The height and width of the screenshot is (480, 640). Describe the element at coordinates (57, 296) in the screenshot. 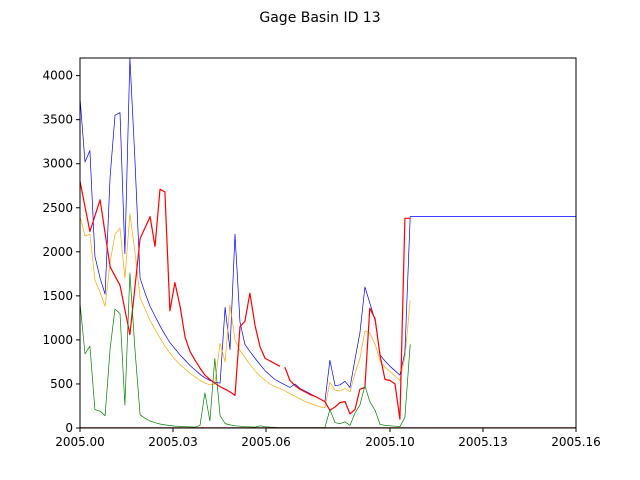

I see `y-tick-label: 1500` at that location.